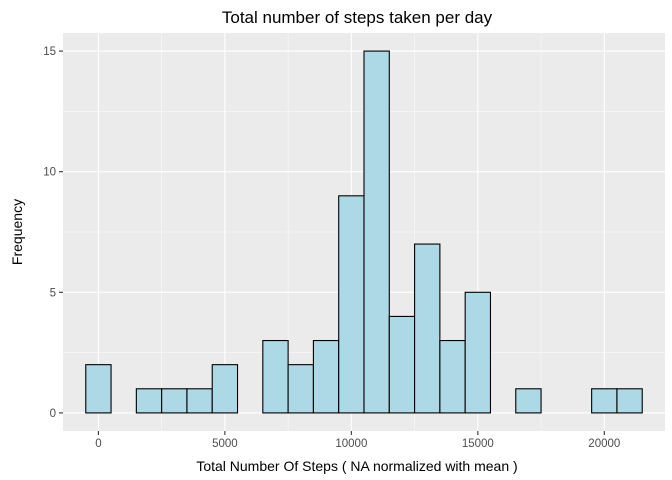  Describe the element at coordinates (357, 17) in the screenshot. I see `chart-title: Total number of steps taken per day` at that location.